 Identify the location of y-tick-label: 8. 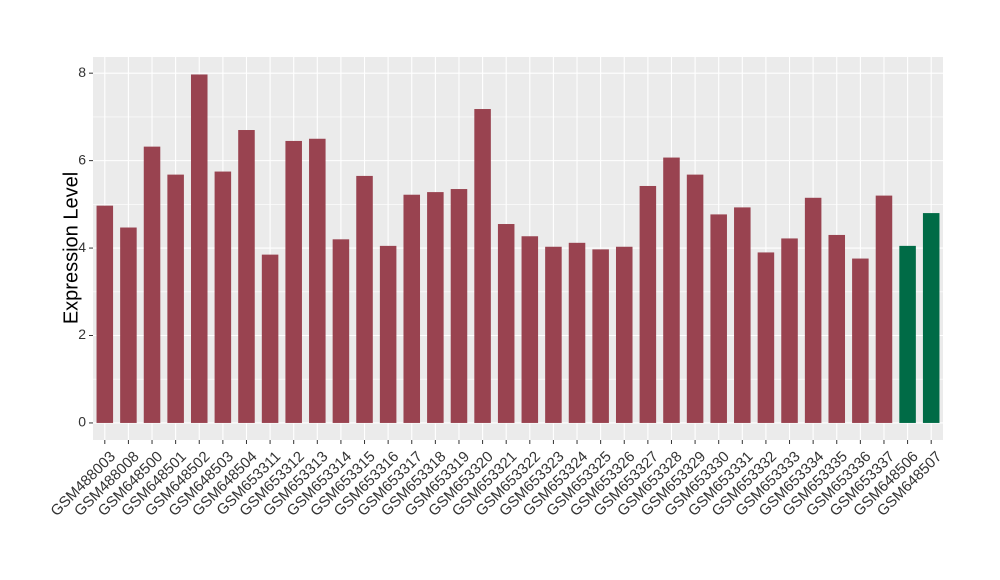
(82, 72).